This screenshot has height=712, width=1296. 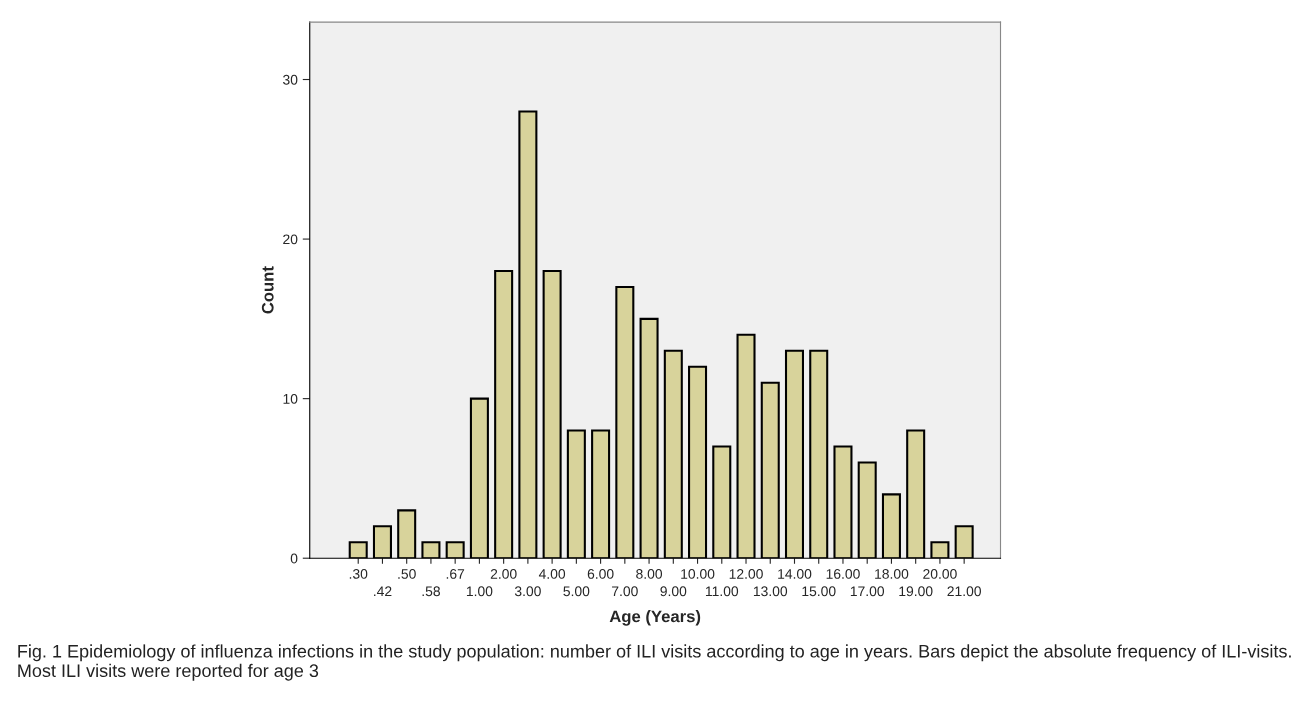 What do you see at coordinates (940, 573) in the screenshot?
I see `x-tick-label: 20.00` at bounding box center [940, 573].